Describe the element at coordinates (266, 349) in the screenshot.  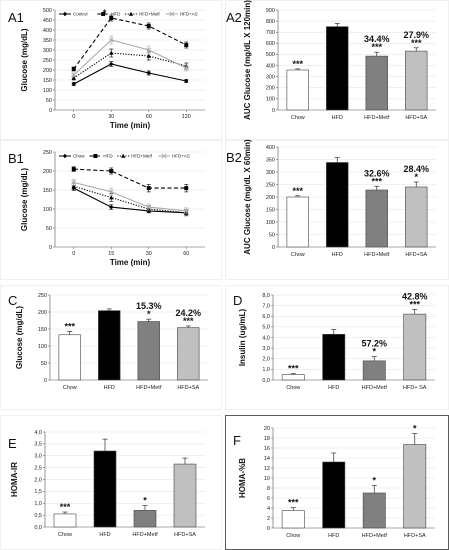
I see `y-tick-label: 3,0` at that location.